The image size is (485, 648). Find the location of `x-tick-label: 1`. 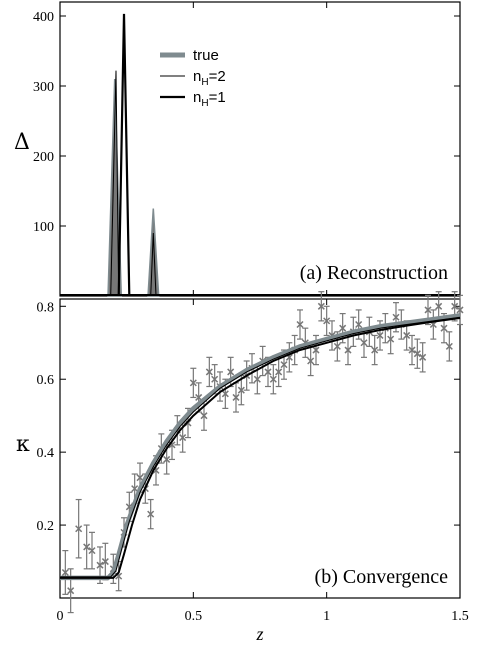

x-tick-label: 1 is located at coordinates (326, 616).